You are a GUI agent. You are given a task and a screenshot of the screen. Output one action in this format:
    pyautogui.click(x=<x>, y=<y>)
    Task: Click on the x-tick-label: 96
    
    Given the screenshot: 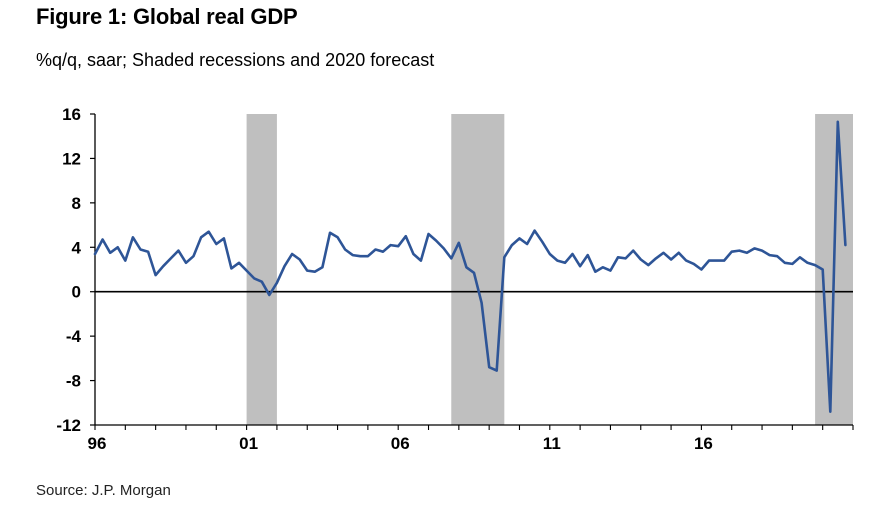 What is the action you would take?
    pyautogui.click(x=97, y=443)
    